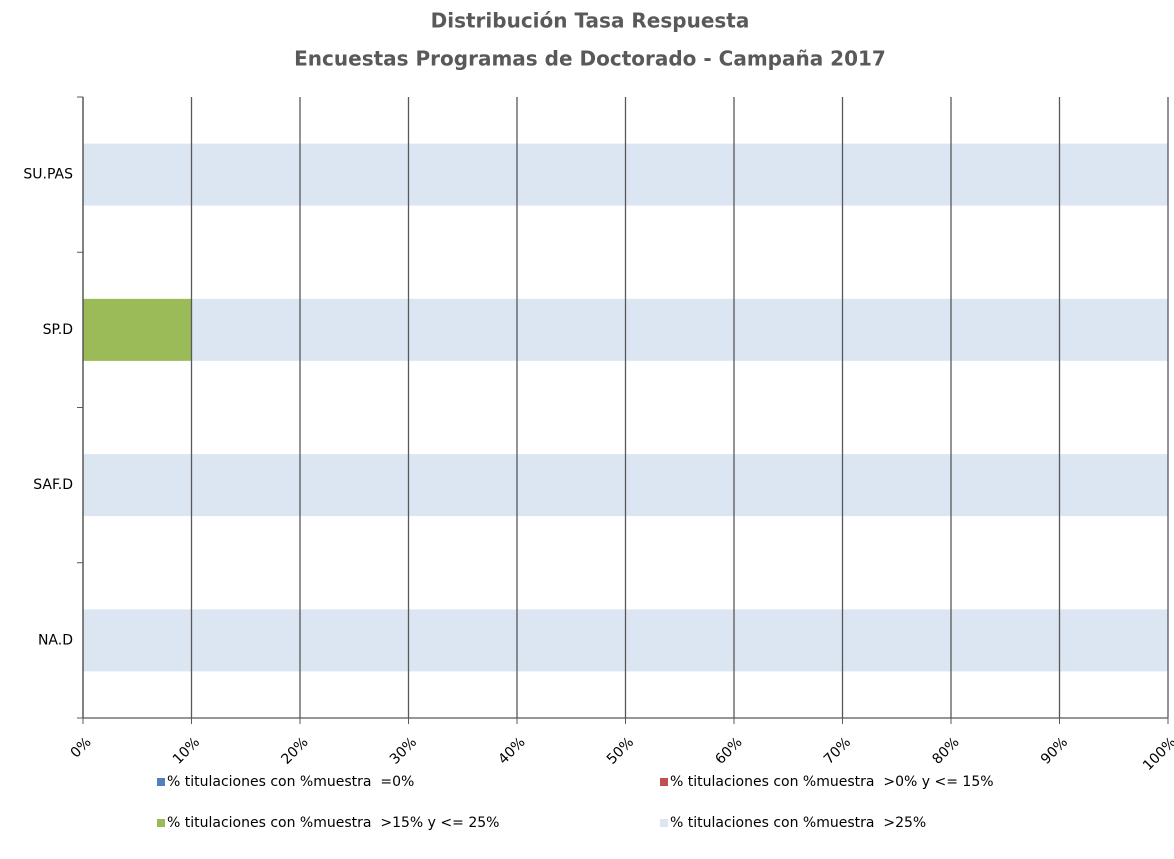 Image resolution: width=1174 pixels, height=859 pixels. Describe the element at coordinates (728, 750) in the screenshot. I see `x-tick-label: 60%` at that location.